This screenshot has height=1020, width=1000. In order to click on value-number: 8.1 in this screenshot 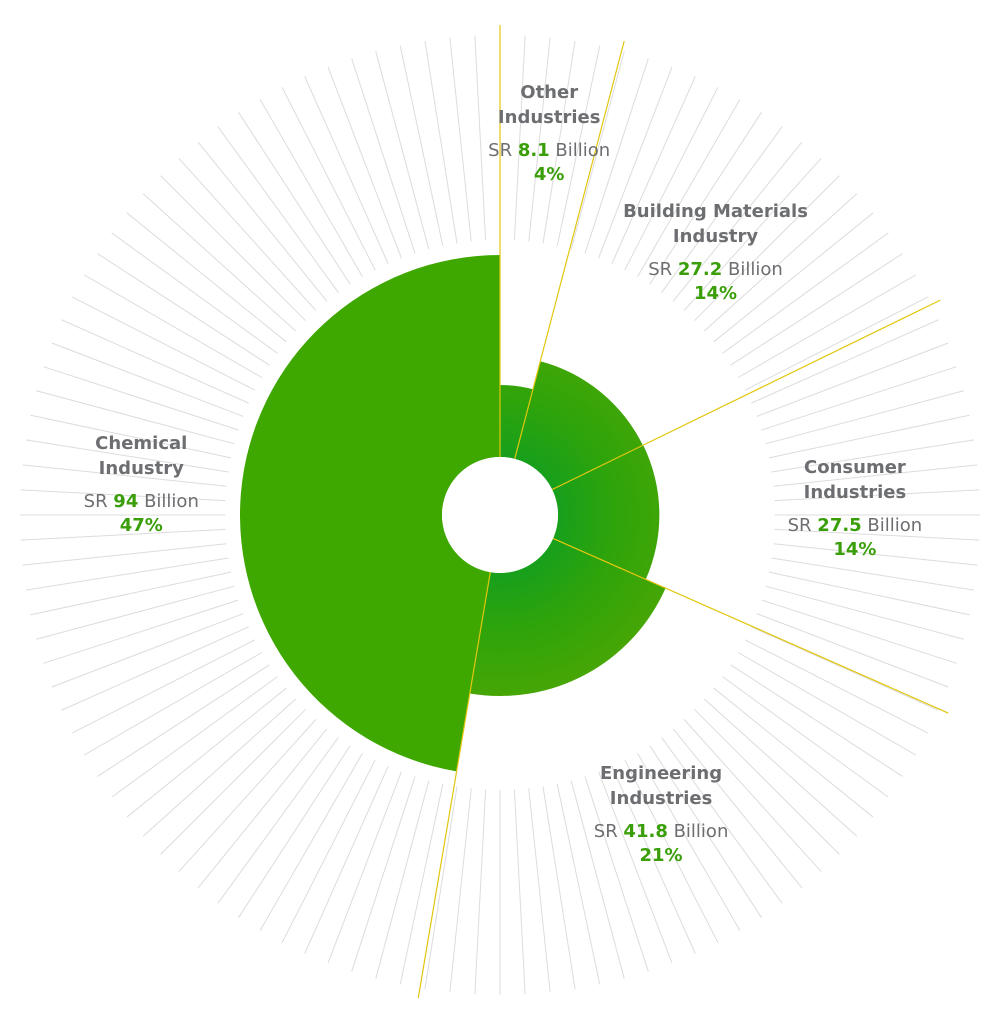, I will do `click(533, 150)`.